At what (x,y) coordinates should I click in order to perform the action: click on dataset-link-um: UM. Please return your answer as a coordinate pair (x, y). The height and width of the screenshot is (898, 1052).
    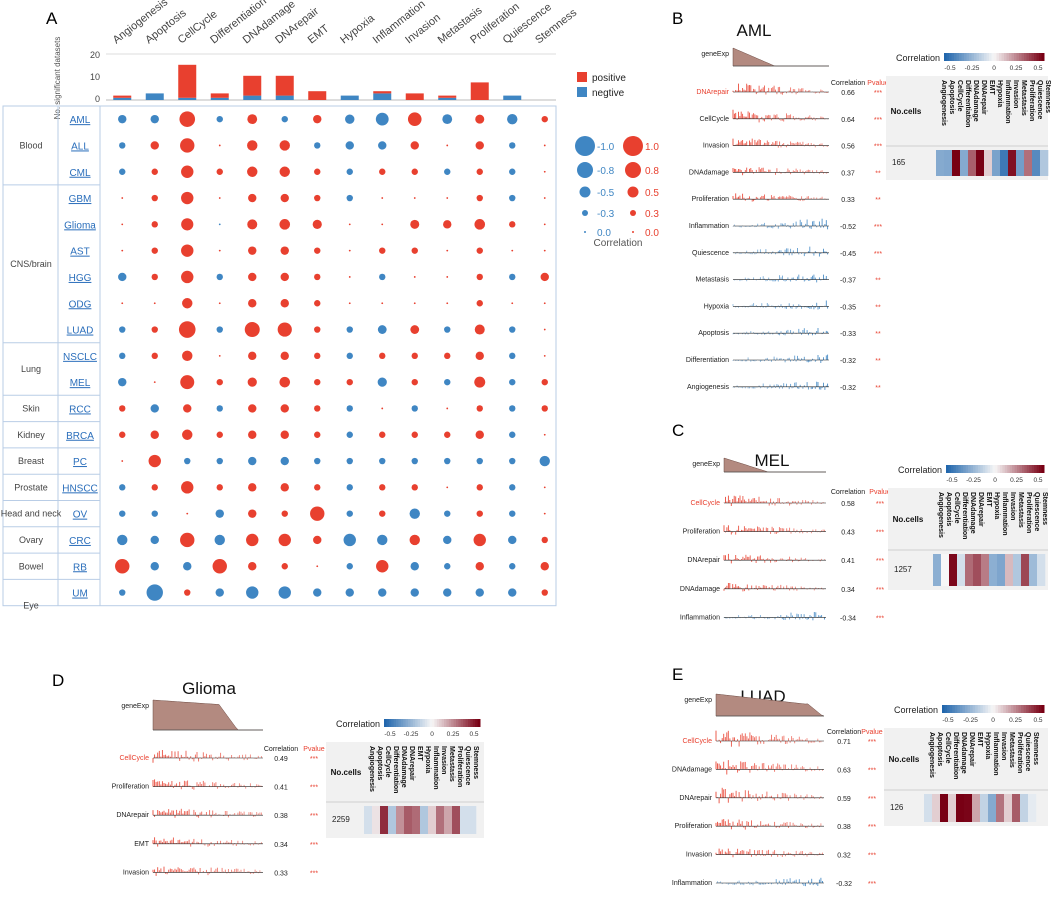
    Looking at the image, I should click on (80, 594).